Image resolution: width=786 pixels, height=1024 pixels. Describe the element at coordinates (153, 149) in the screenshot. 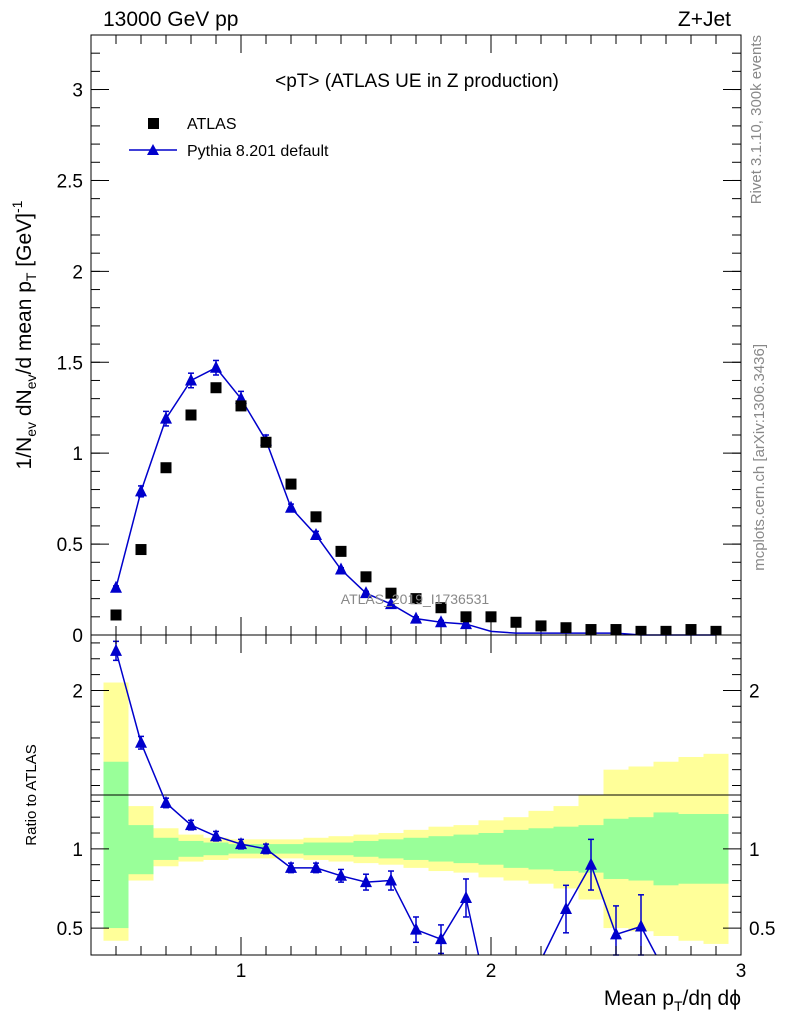

I see `legend-mc-marker` at that location.